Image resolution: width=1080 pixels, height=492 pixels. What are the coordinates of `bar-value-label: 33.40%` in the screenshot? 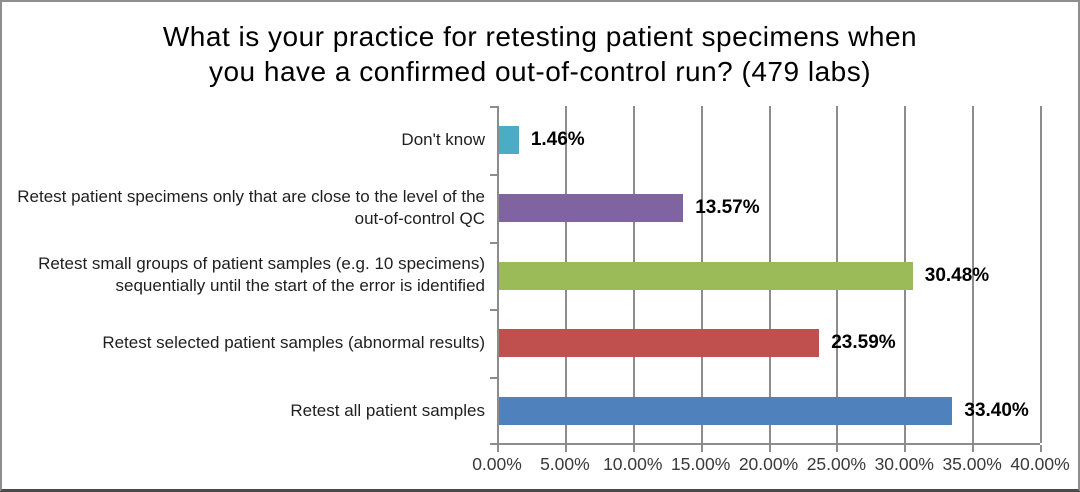 It's located at (996, 411).